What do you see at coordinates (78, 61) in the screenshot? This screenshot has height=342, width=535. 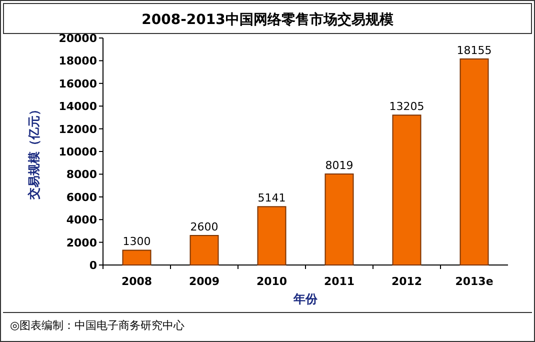 I see `y-tick-label: 18000` at bounding box center [78, 61].